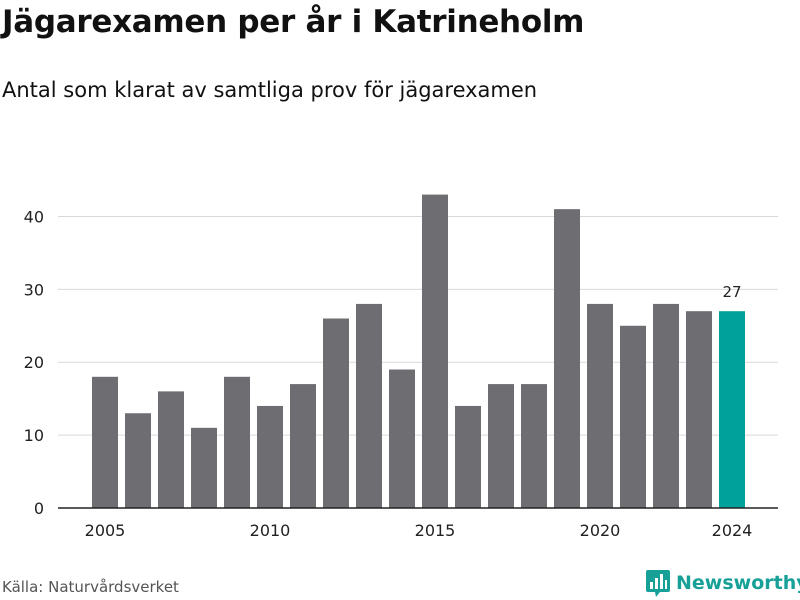 Image resolution: width=800 pixels, height=600 pixels. Describe the element at coordinates (34, 362) in the screenshot. I see `y-tick-label: 20` at that location.